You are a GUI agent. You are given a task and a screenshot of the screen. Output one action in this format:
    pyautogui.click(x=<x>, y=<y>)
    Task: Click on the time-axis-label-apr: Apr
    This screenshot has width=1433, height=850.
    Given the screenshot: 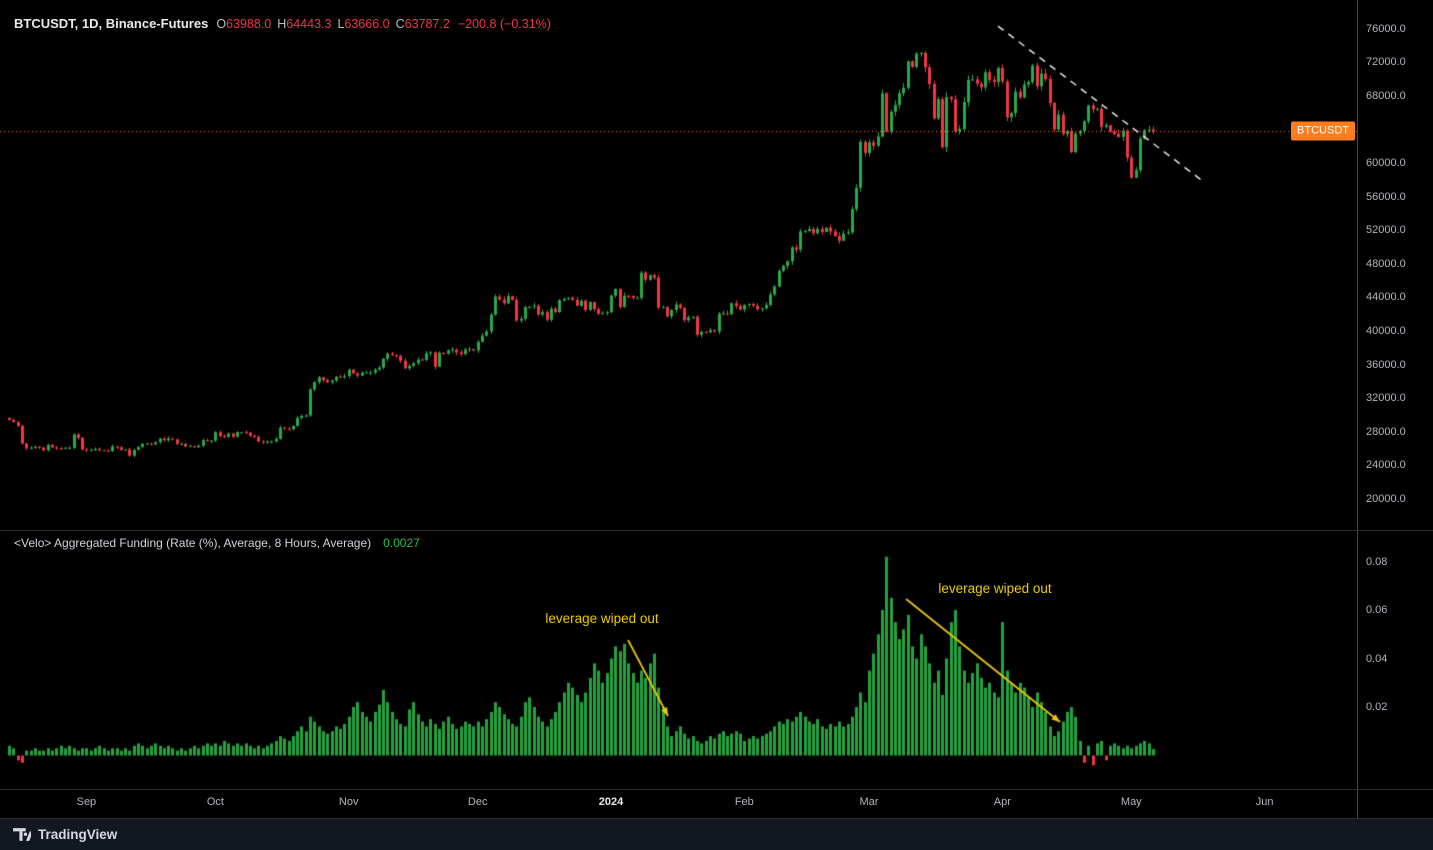 What is the action you would take?
    pyautogui.click(x=1002, y=802)
    